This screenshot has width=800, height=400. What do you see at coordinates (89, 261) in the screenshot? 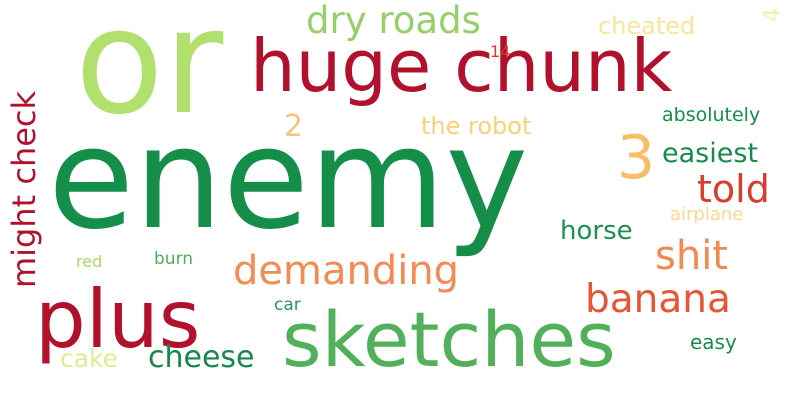
I see `word-red: red` at bounding box center [89, 261].